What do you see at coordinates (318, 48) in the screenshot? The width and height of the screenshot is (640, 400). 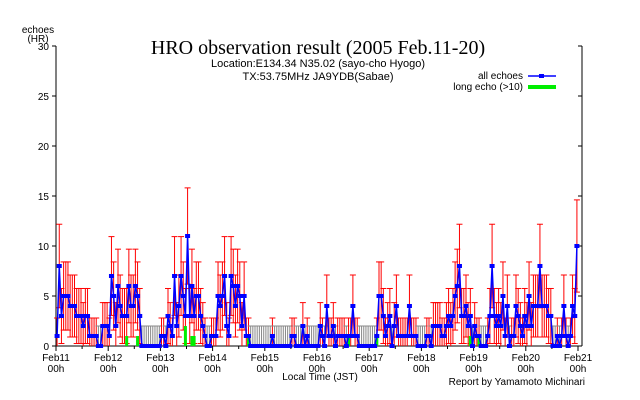 I see `chart-title: HRO observation result (2005 Feb.11-20)` at bounding box center [318, 48].